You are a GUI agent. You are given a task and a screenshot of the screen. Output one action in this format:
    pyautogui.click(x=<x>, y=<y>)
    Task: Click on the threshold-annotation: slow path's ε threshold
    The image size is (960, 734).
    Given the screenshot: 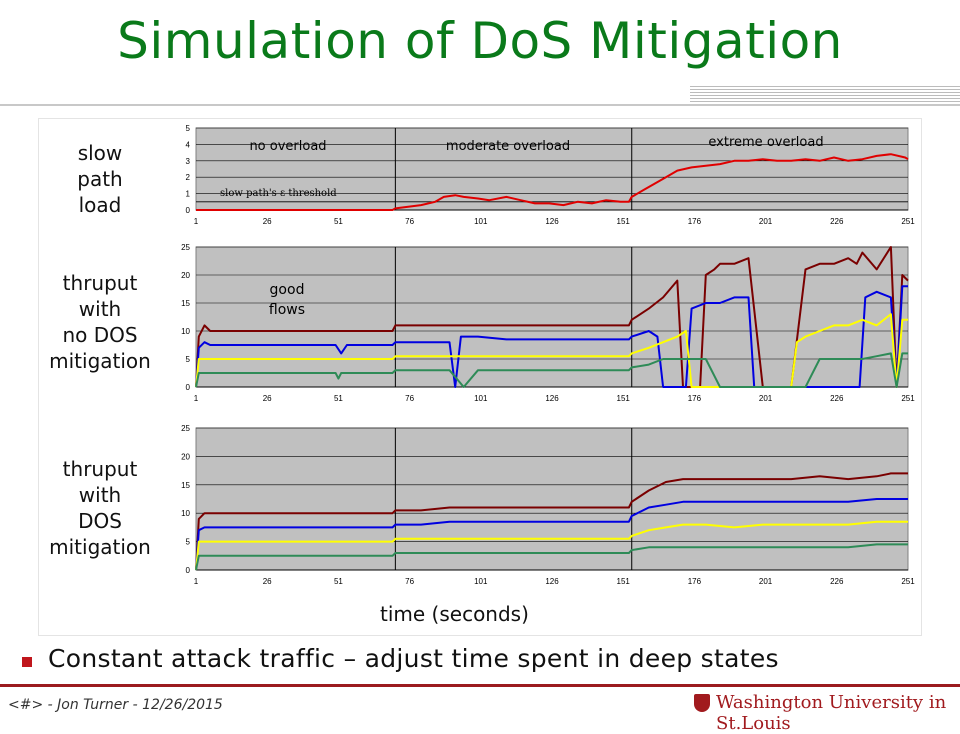 What is the action you would take?
    pyautogui.click(x=278, y=193)
    